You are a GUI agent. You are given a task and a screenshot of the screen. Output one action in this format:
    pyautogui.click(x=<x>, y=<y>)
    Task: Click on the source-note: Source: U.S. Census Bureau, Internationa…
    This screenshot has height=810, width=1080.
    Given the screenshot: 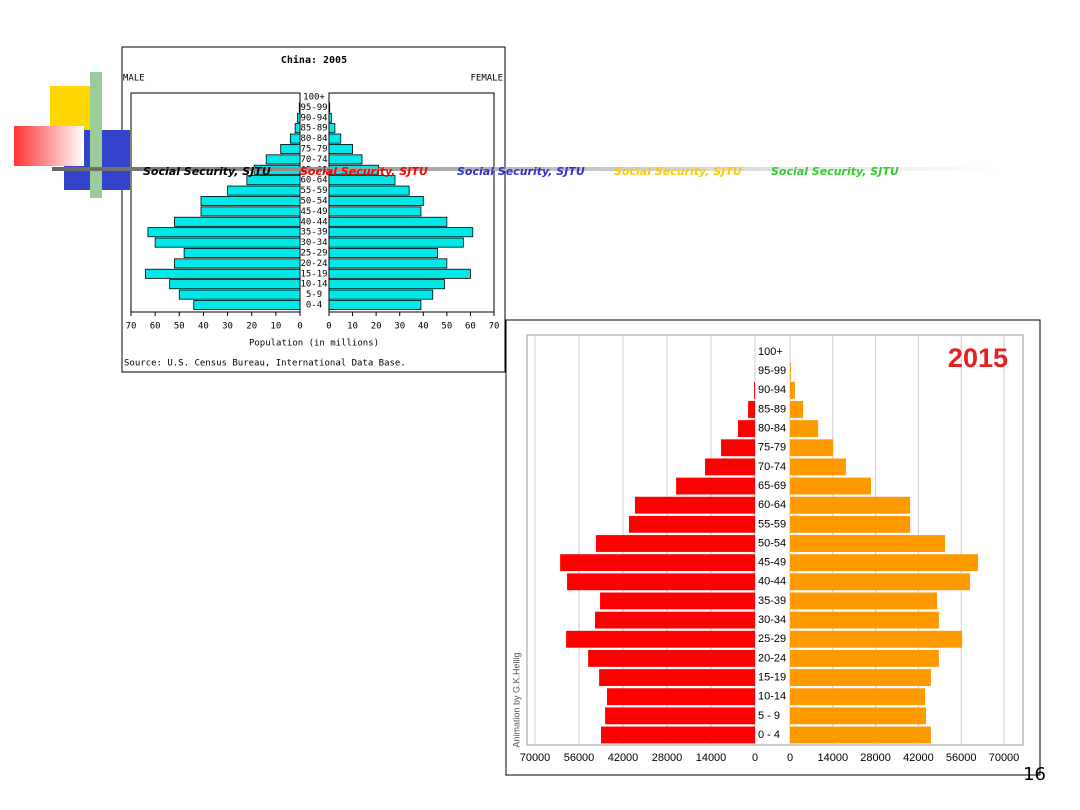 What is the action you would take?
    pyautogui.click(x=265, y=364)
    